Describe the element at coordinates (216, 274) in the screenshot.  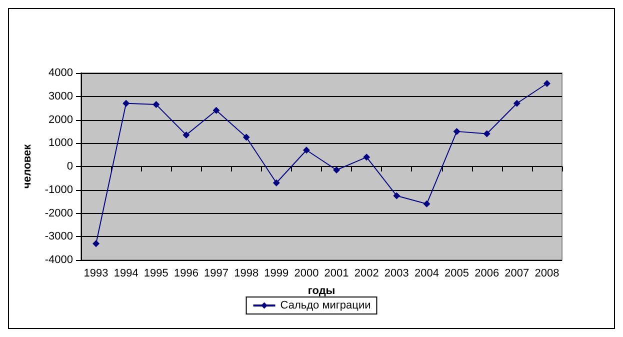
I see `x-tick-label: 1997` at that location.